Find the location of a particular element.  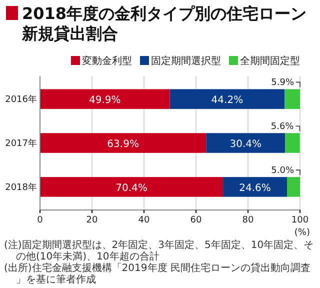

x-tick-label: 40 is located at coordinates (144, 220).